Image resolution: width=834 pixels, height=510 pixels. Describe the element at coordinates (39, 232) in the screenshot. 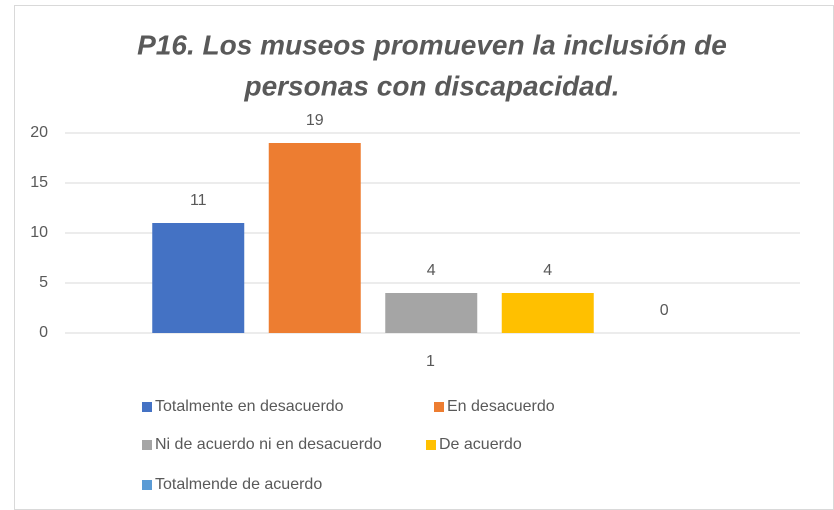

I see `y-tick-label: 10` at that location.